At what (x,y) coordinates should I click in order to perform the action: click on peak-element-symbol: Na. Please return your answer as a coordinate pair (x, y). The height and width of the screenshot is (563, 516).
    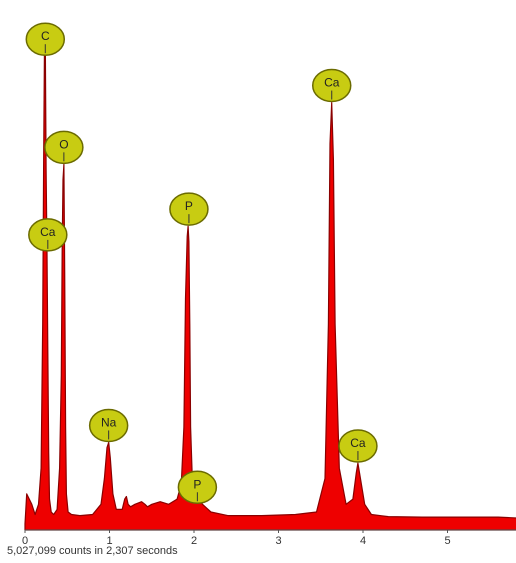
    Looking at the image, I should click on (109, 422).